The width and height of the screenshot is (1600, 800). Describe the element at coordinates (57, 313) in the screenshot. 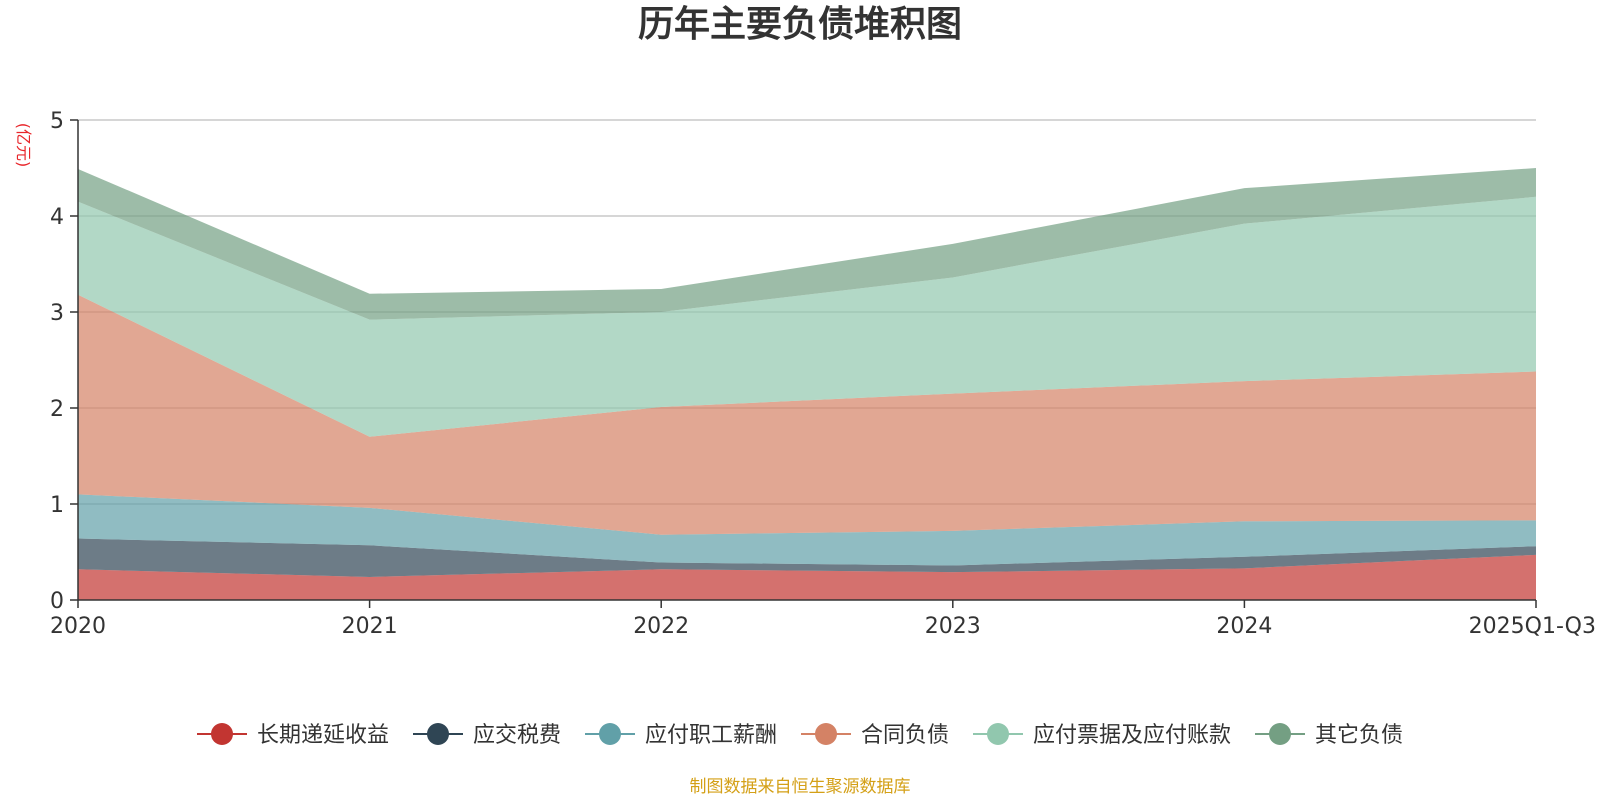

I see `y-tick-label: 3` at that location.